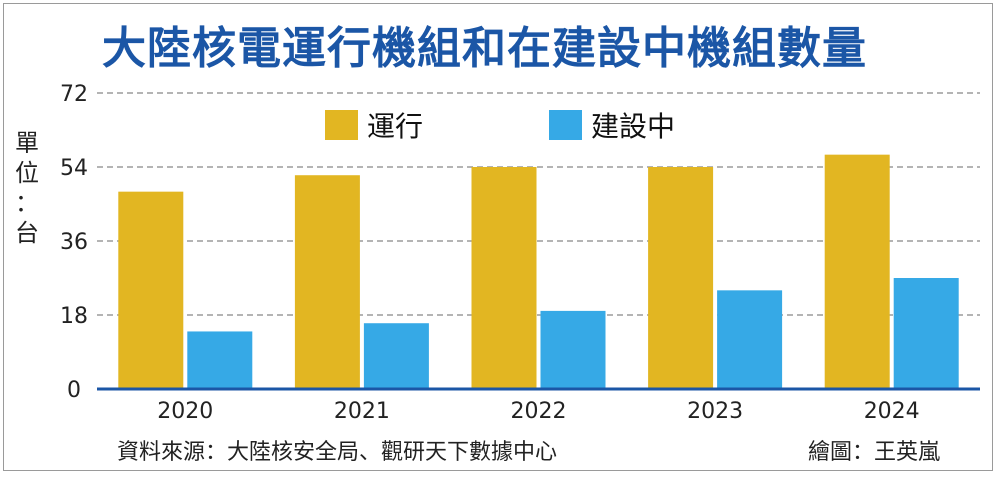 The image size is (1000, 477). I want to click on bar-operating-2021, so click(327, 282).